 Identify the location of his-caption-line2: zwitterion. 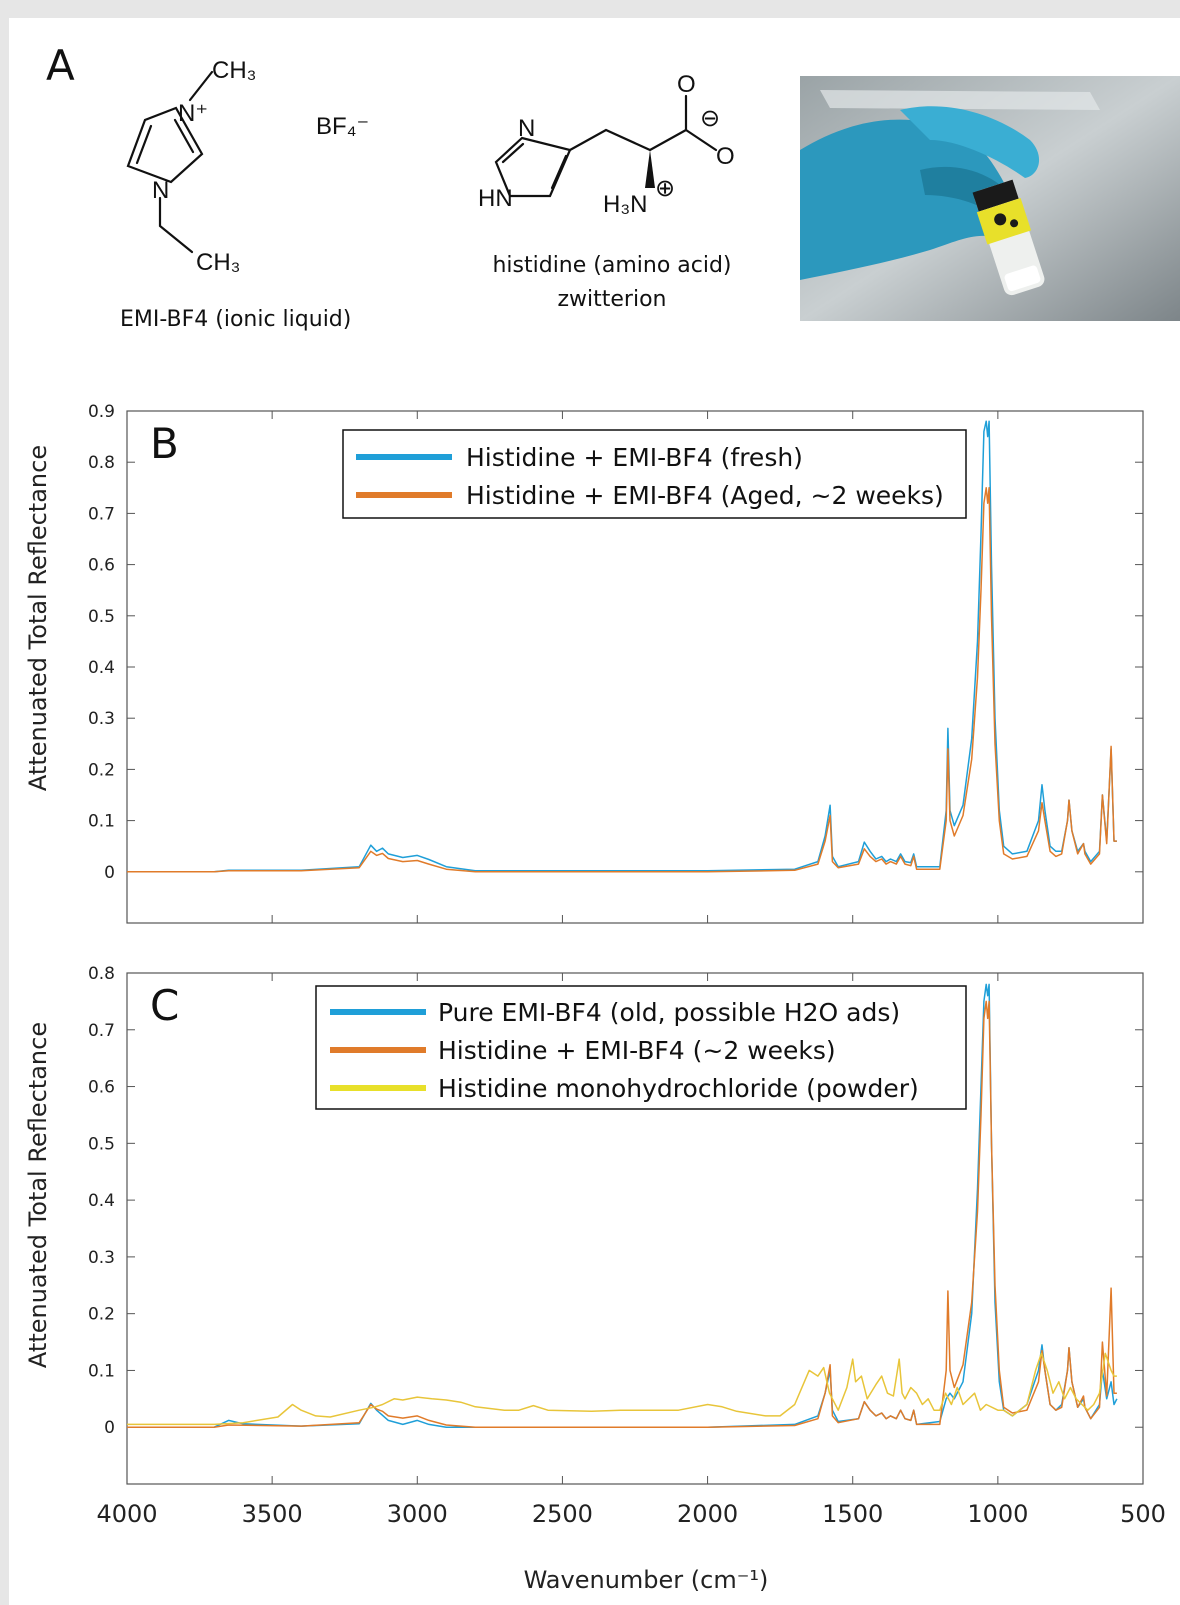
(611, 299).